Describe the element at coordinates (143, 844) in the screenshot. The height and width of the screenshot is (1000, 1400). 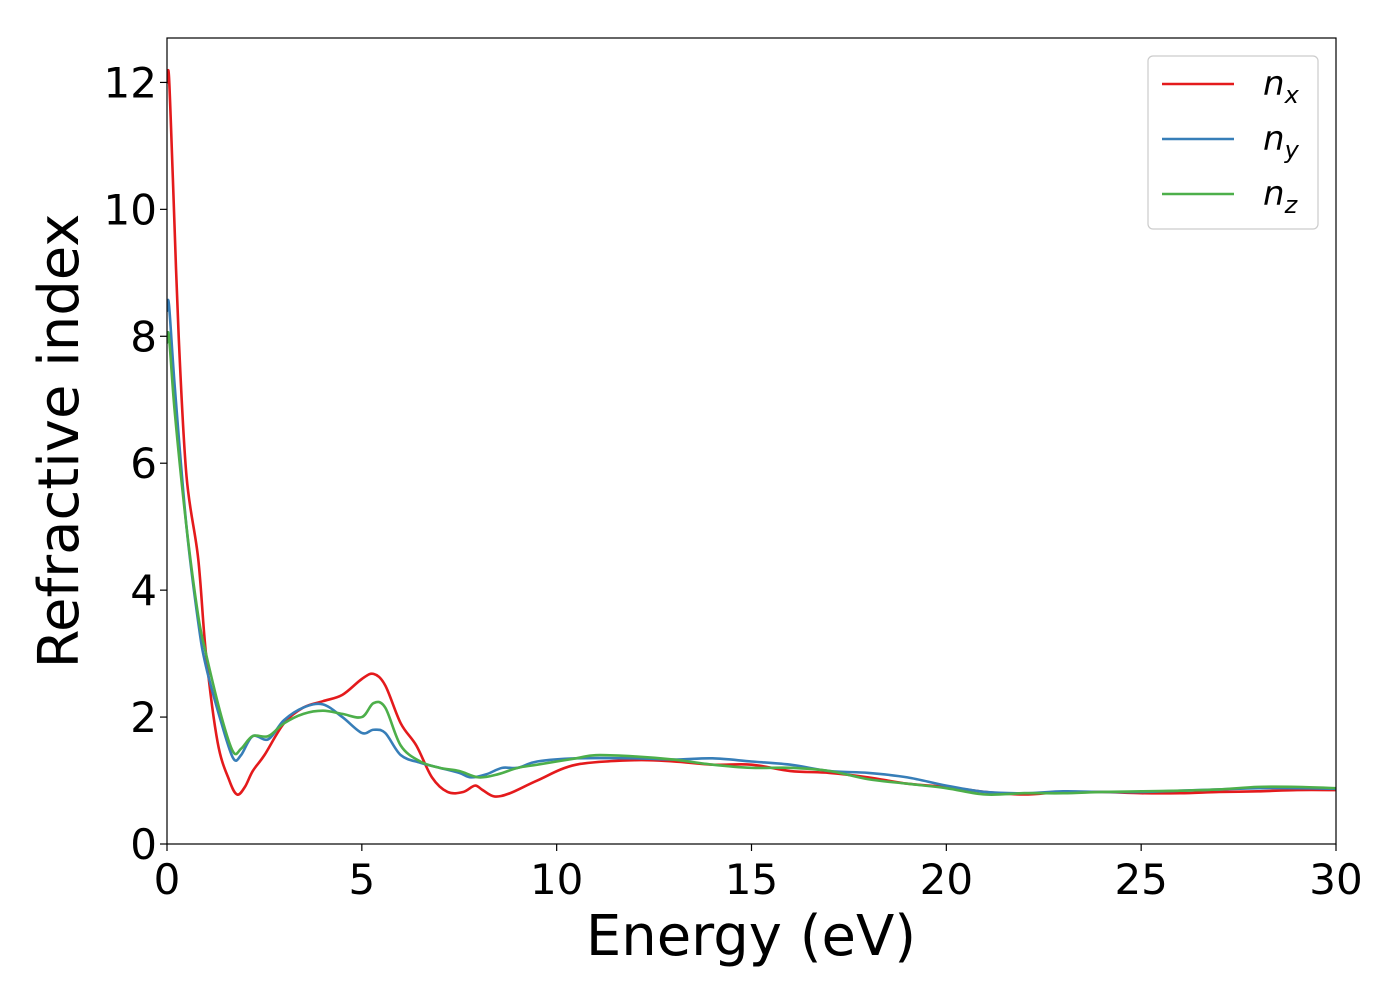
I see `y-tick-label: 0` at that location.